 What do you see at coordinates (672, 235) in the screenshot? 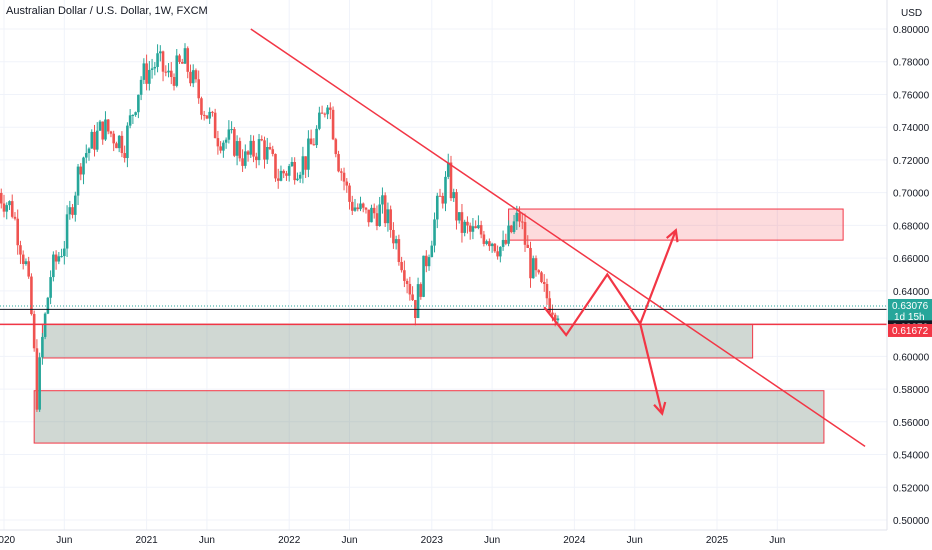
I see `arrowhead-up` at bounding box center [672, 235].